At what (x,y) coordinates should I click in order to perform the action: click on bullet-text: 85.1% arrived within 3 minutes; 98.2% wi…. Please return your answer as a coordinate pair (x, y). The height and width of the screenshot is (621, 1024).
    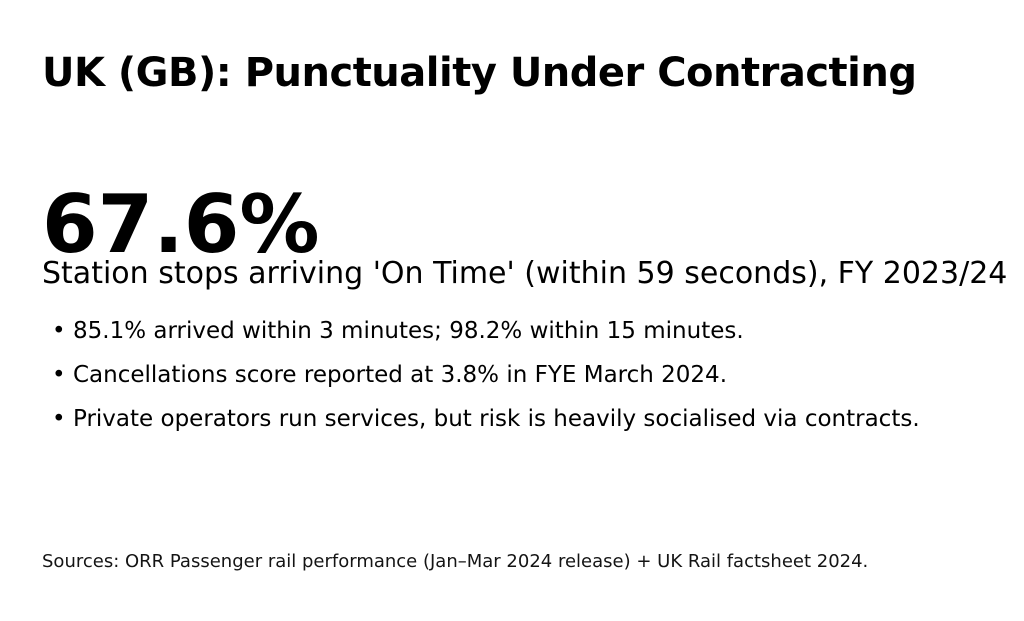
    Looking at the image, I should click on (408, 331).